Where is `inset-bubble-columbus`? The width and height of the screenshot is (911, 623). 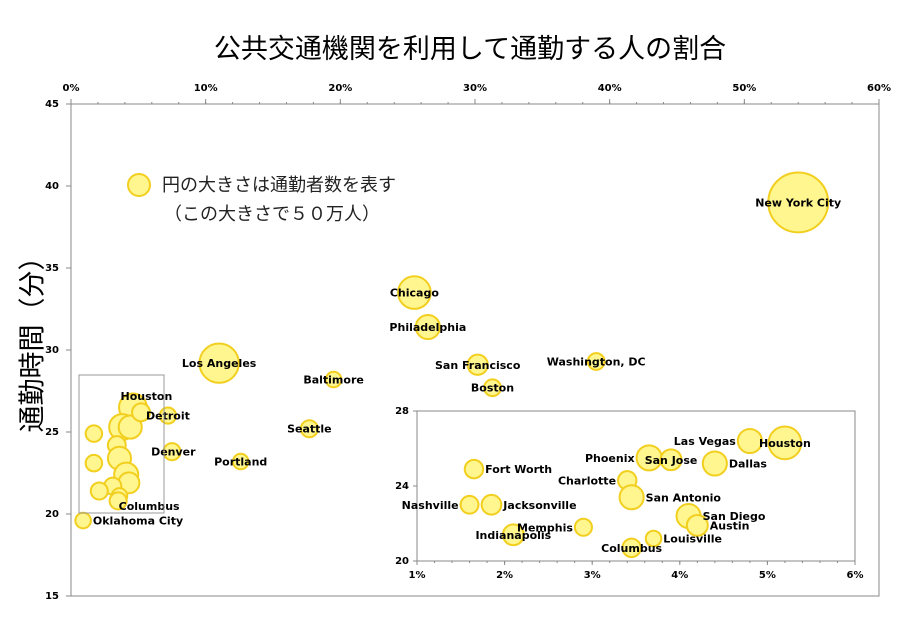 inset-bubble-columbus is located at coordinates (631, 548).